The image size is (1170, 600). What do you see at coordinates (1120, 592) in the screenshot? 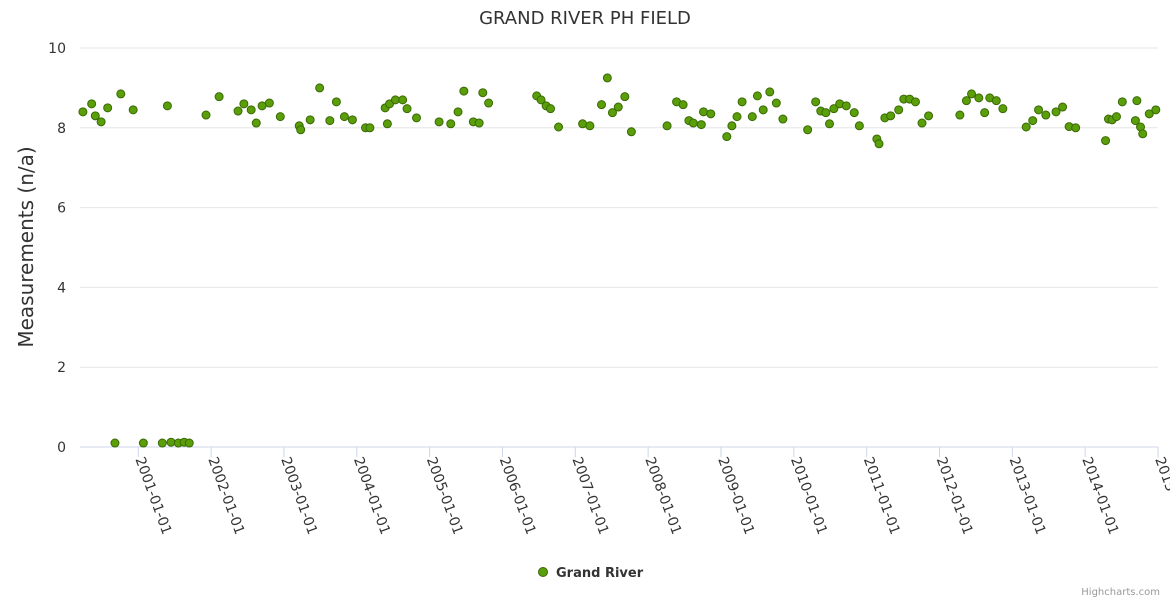
I see `credits-link: Highcharts.com` at bounding box center [1120, 592].